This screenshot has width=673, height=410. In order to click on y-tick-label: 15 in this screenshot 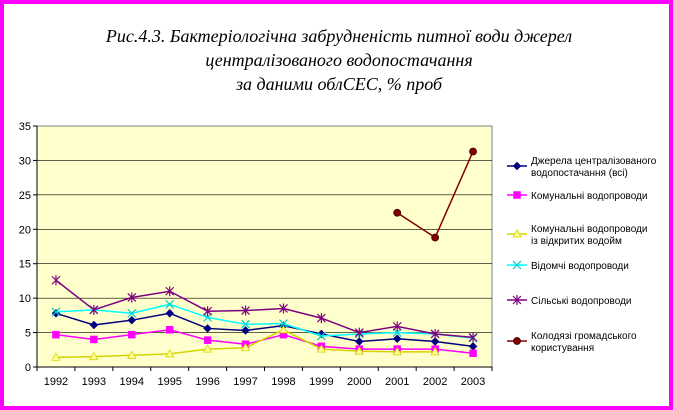, I will do `click(25, 265)`.